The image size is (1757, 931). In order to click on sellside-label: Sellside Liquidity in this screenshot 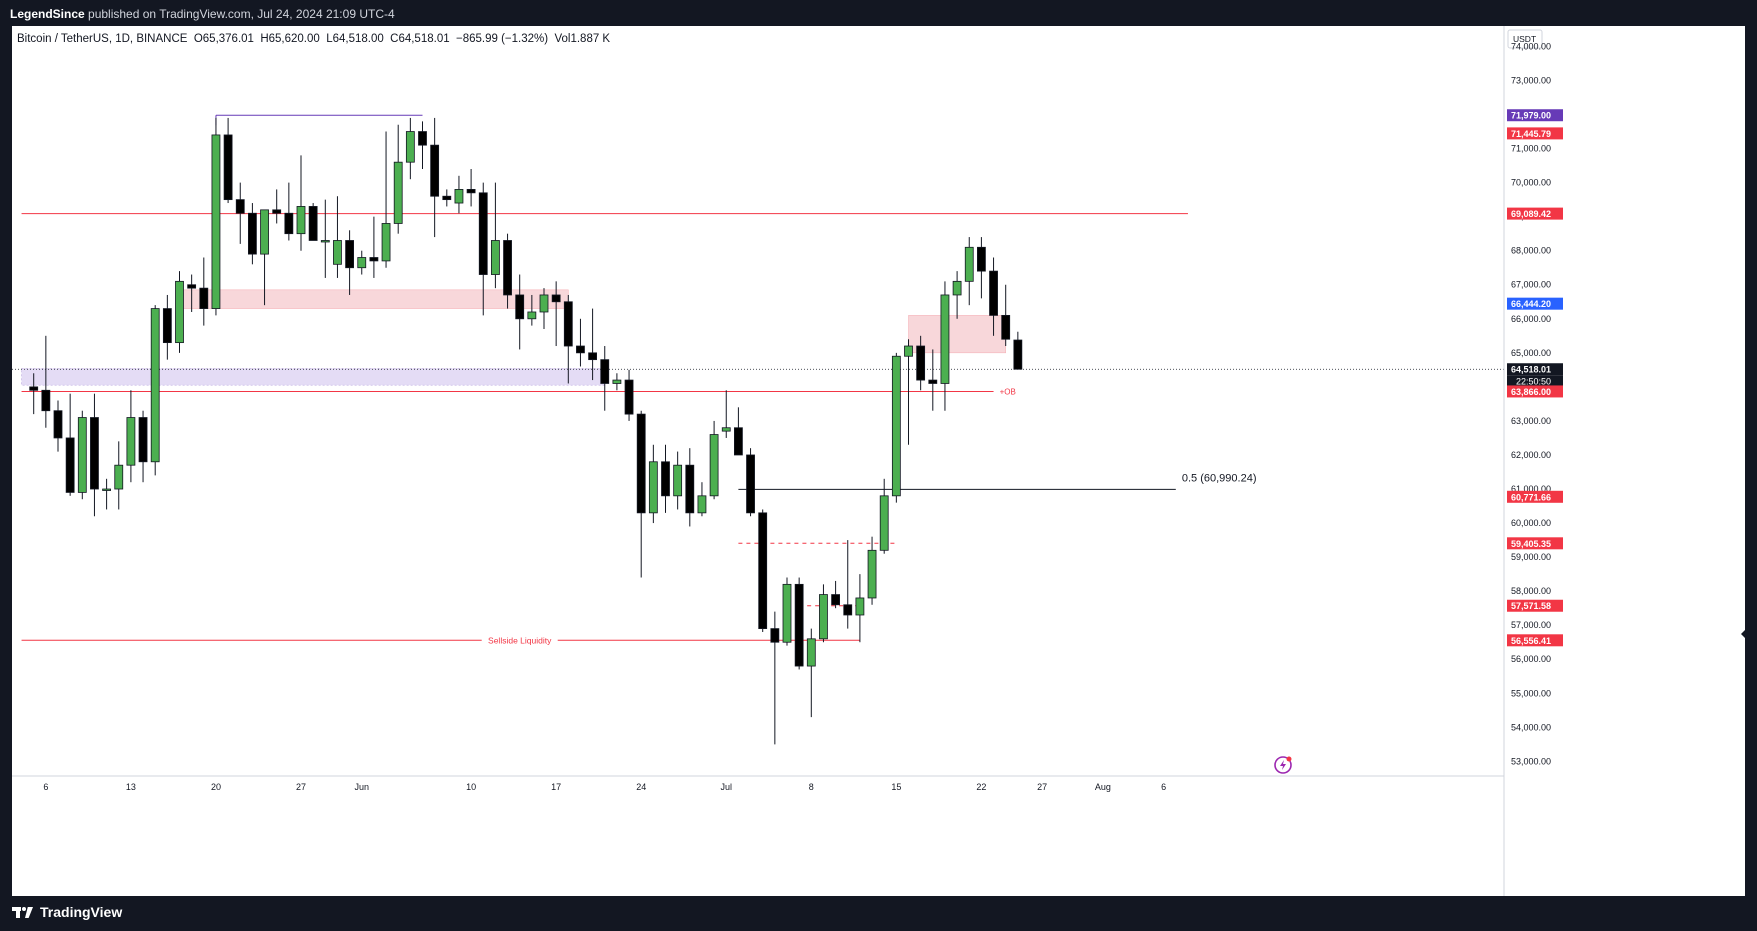, I will do `click(520, 640)`.